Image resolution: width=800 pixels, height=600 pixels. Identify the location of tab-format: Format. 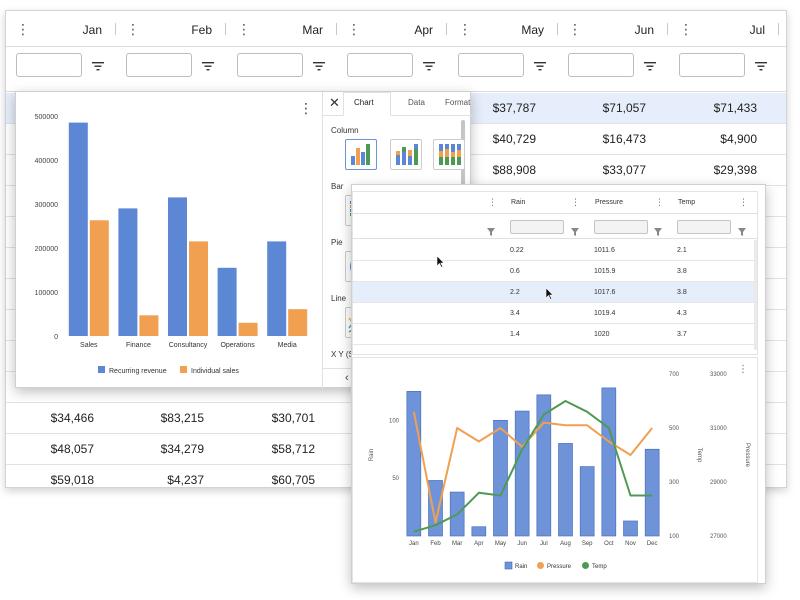
(458, 102).